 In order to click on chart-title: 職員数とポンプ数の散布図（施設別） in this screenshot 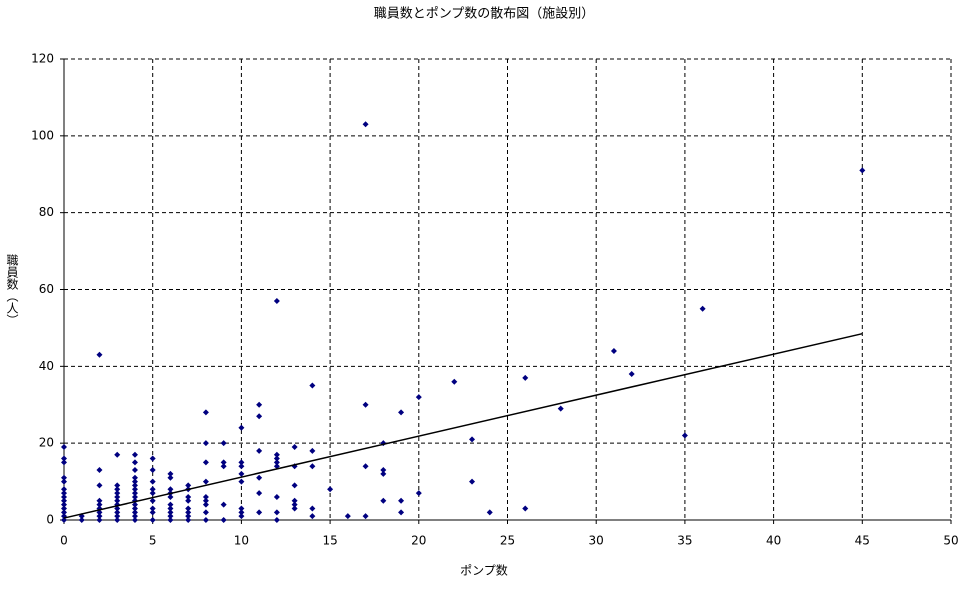, I will do `click(484, 14)`.